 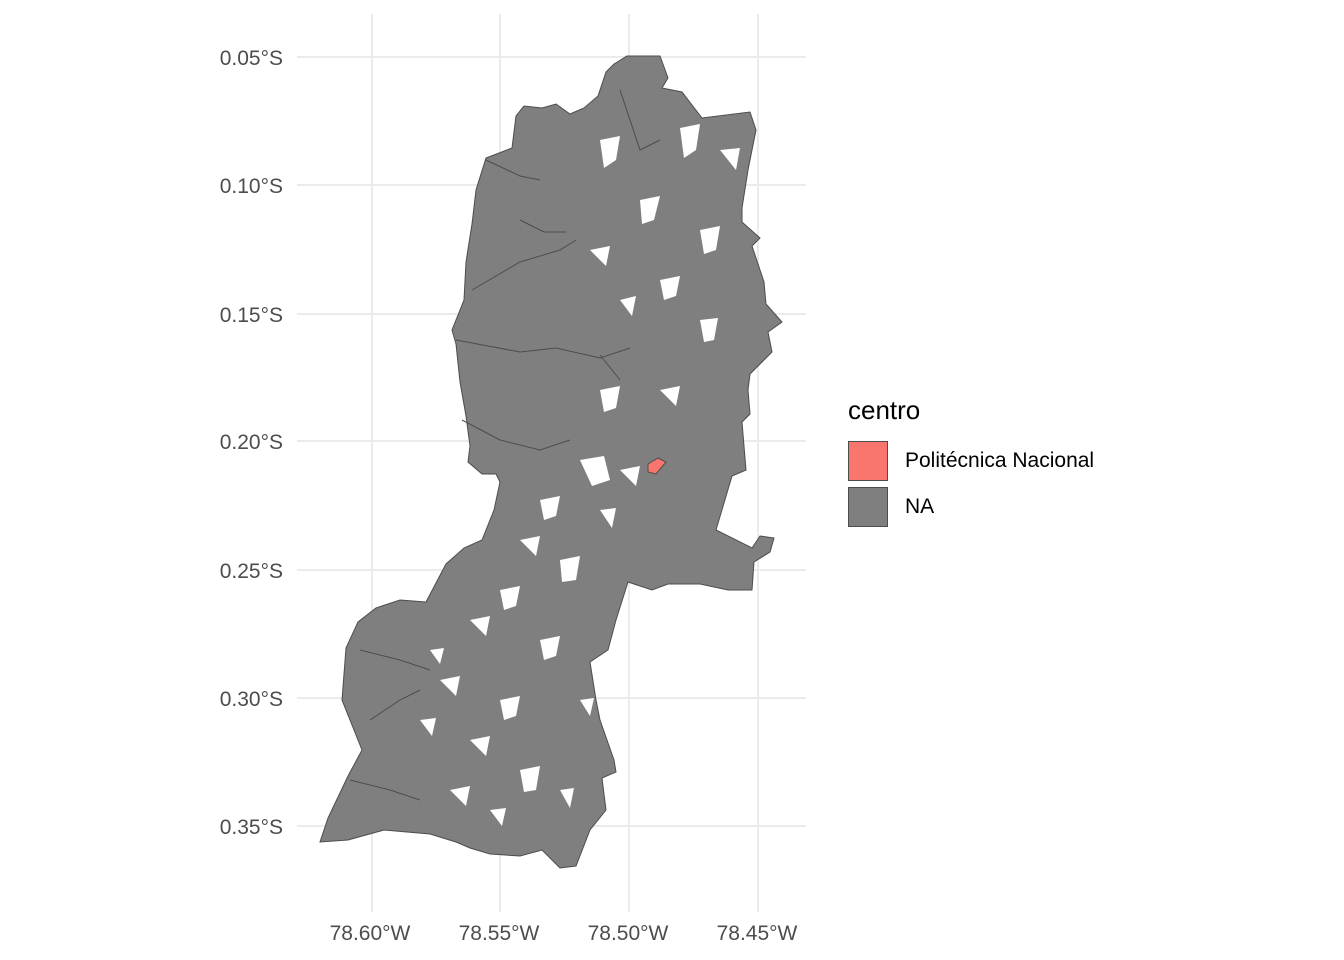 What do you see at coordinates (251, 58) in the screenshot?
I see `y-tick-label: 0.05°S` at bounding box center [251, 58].